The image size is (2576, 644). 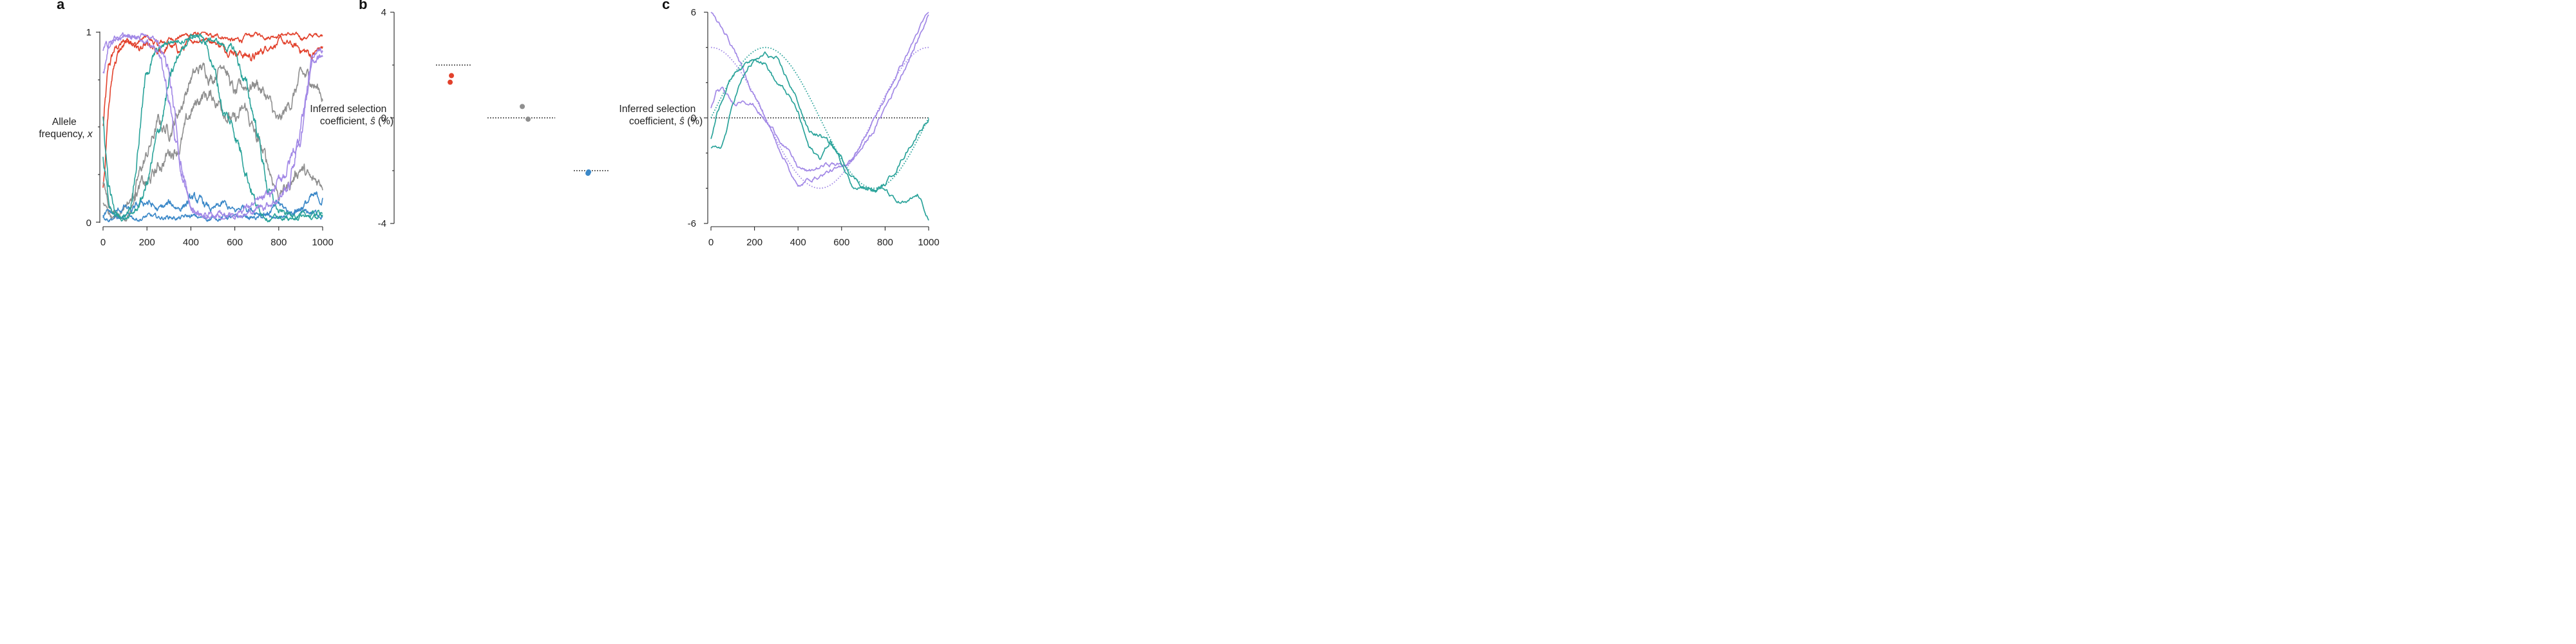 What do you see at coordinates (90, 135) in the screenshot?
I see `panel-a-ylabel-var: x` at bounding box center [90, 135].